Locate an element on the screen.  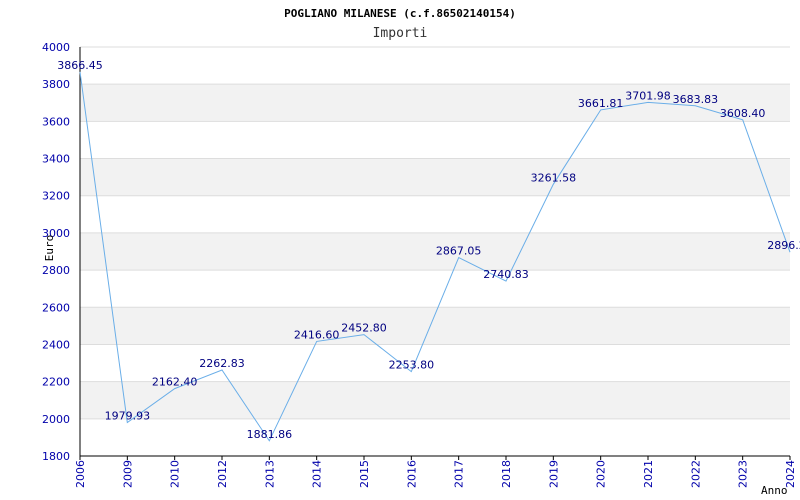
data-label: 2452.80 is located at coordinates (364, 328).